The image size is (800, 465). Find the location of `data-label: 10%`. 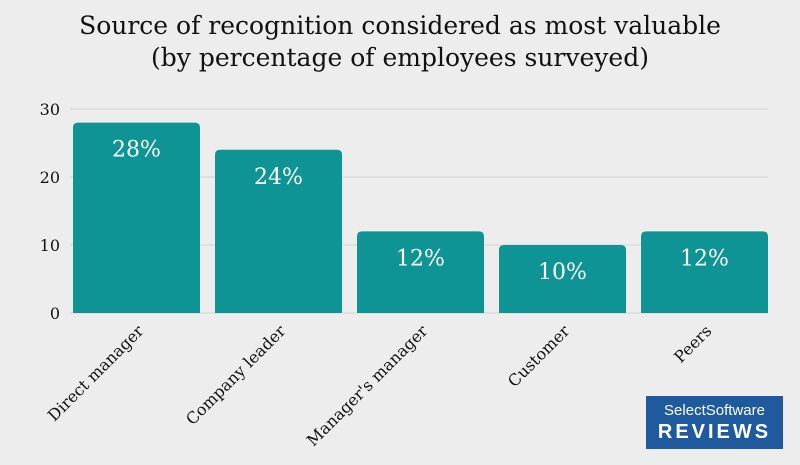

data-label: 10% is located at coordinates (562, 272).